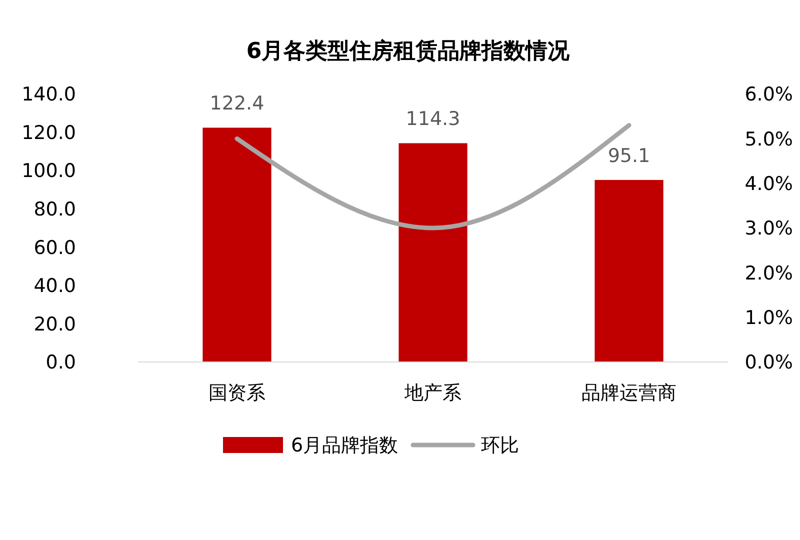  Describe the element at coordinates (768, 95) in the screenshot. I see `y2-tick-label: 6.0%` at that location.